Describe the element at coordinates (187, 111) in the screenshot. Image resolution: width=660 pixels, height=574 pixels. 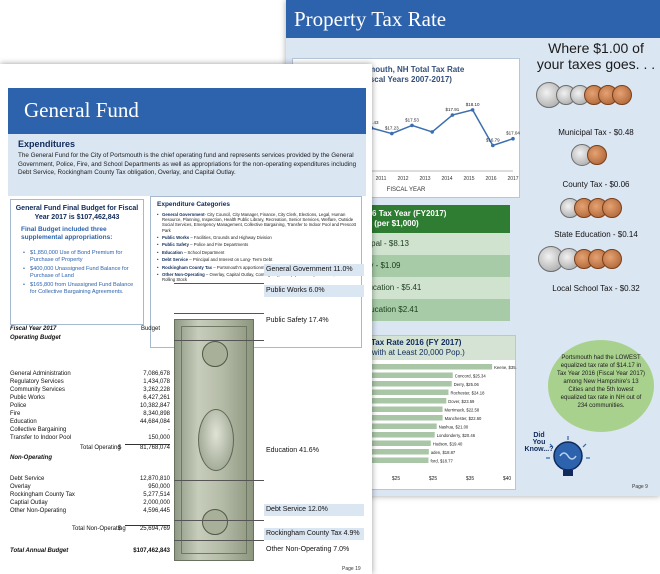
I see `general-fund-header: General Fund` at that location.